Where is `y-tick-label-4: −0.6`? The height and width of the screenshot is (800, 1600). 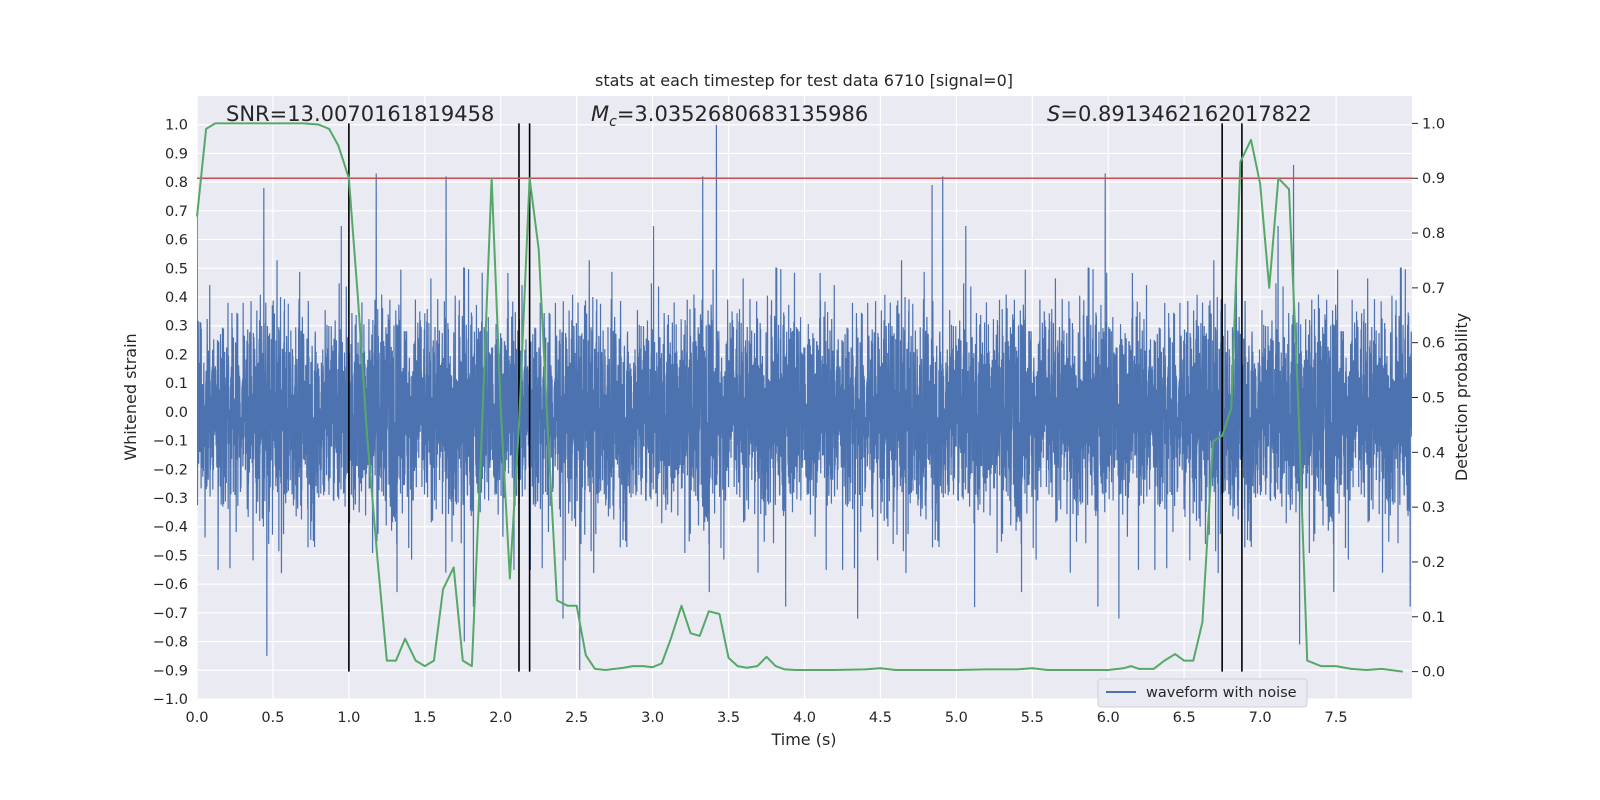 y-tick-label-4: −0.6 is located at coordinates (170, 585).